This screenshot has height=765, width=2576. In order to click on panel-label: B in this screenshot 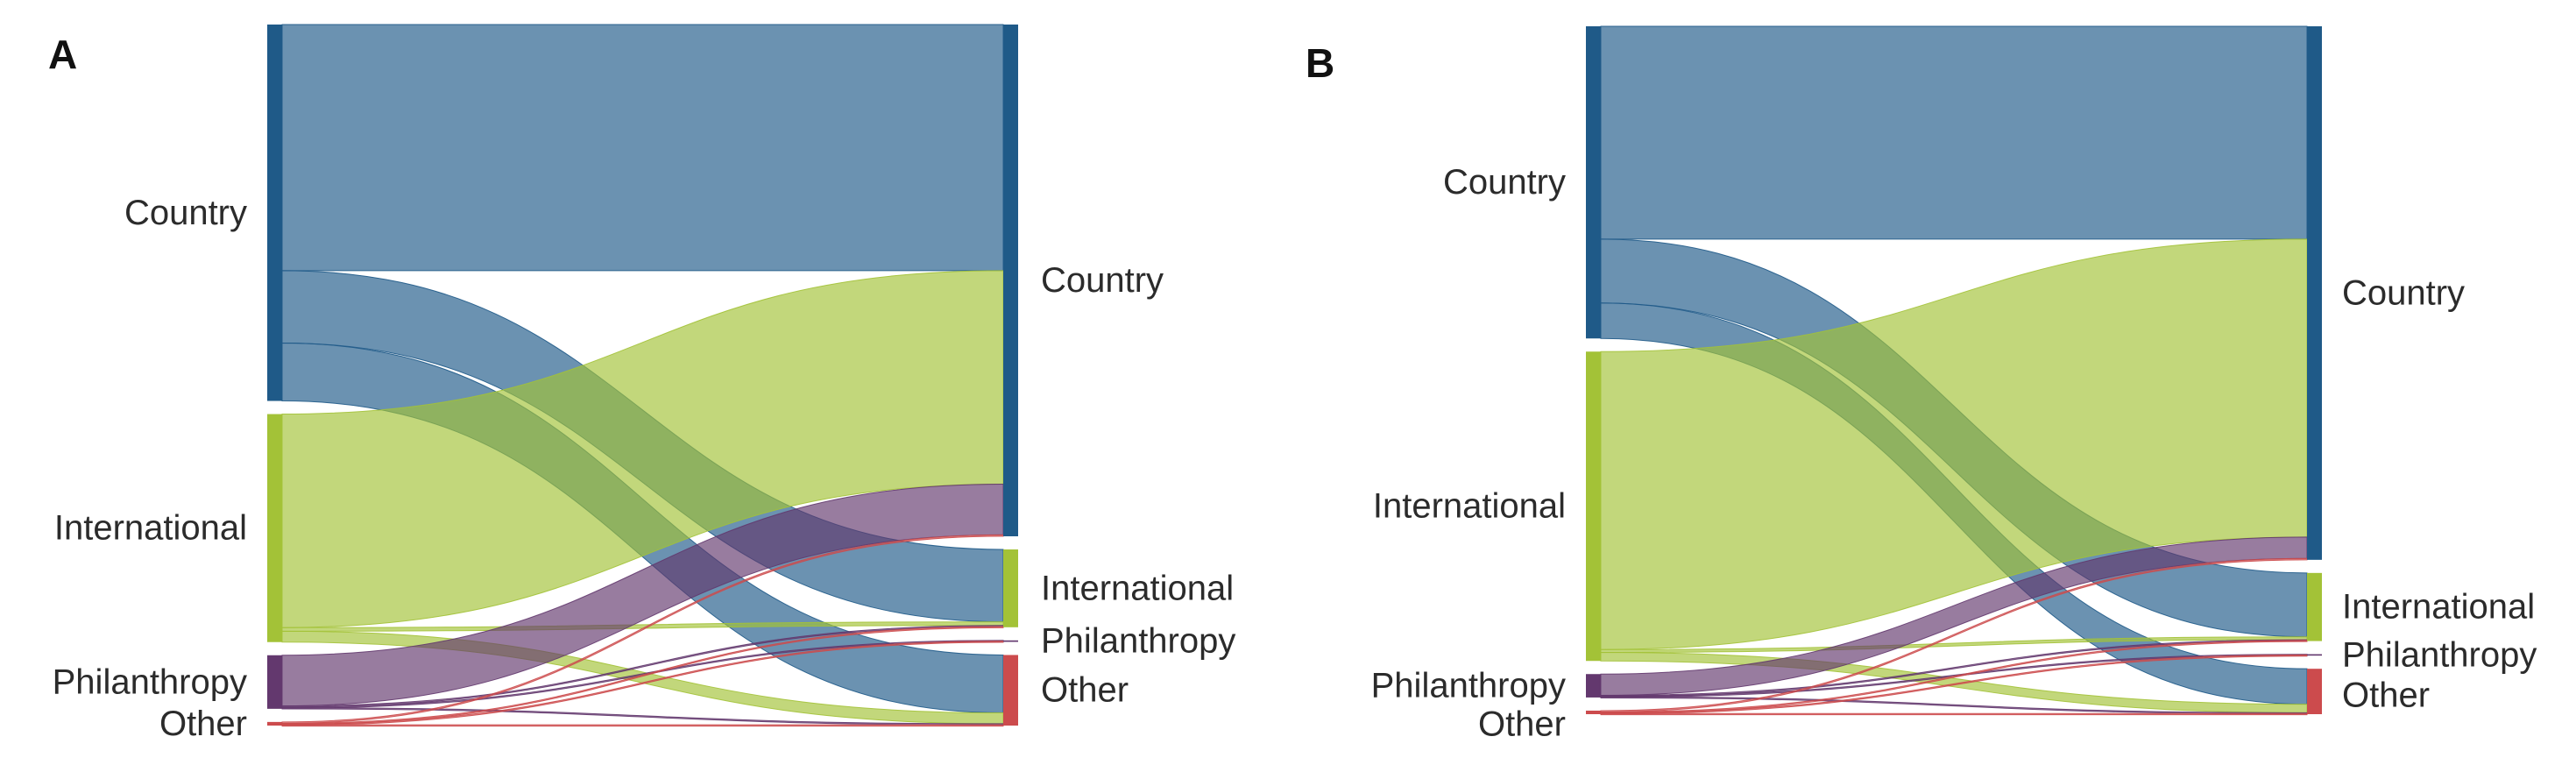, I will do `click(1320, 63)`.